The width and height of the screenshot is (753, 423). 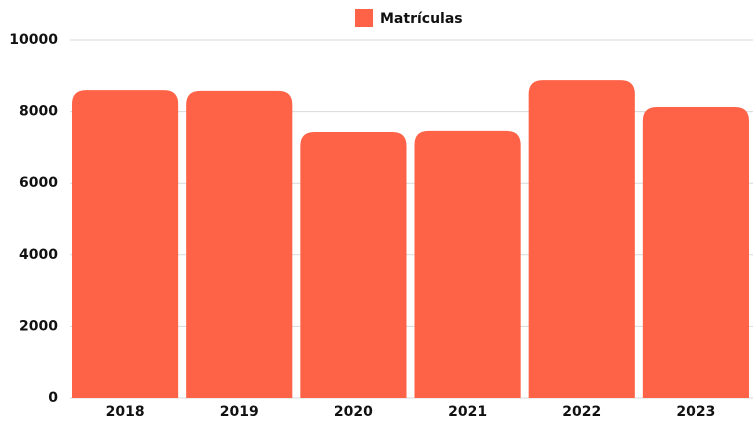 I want to click on legend-swatch, so click(x=364, y=18).